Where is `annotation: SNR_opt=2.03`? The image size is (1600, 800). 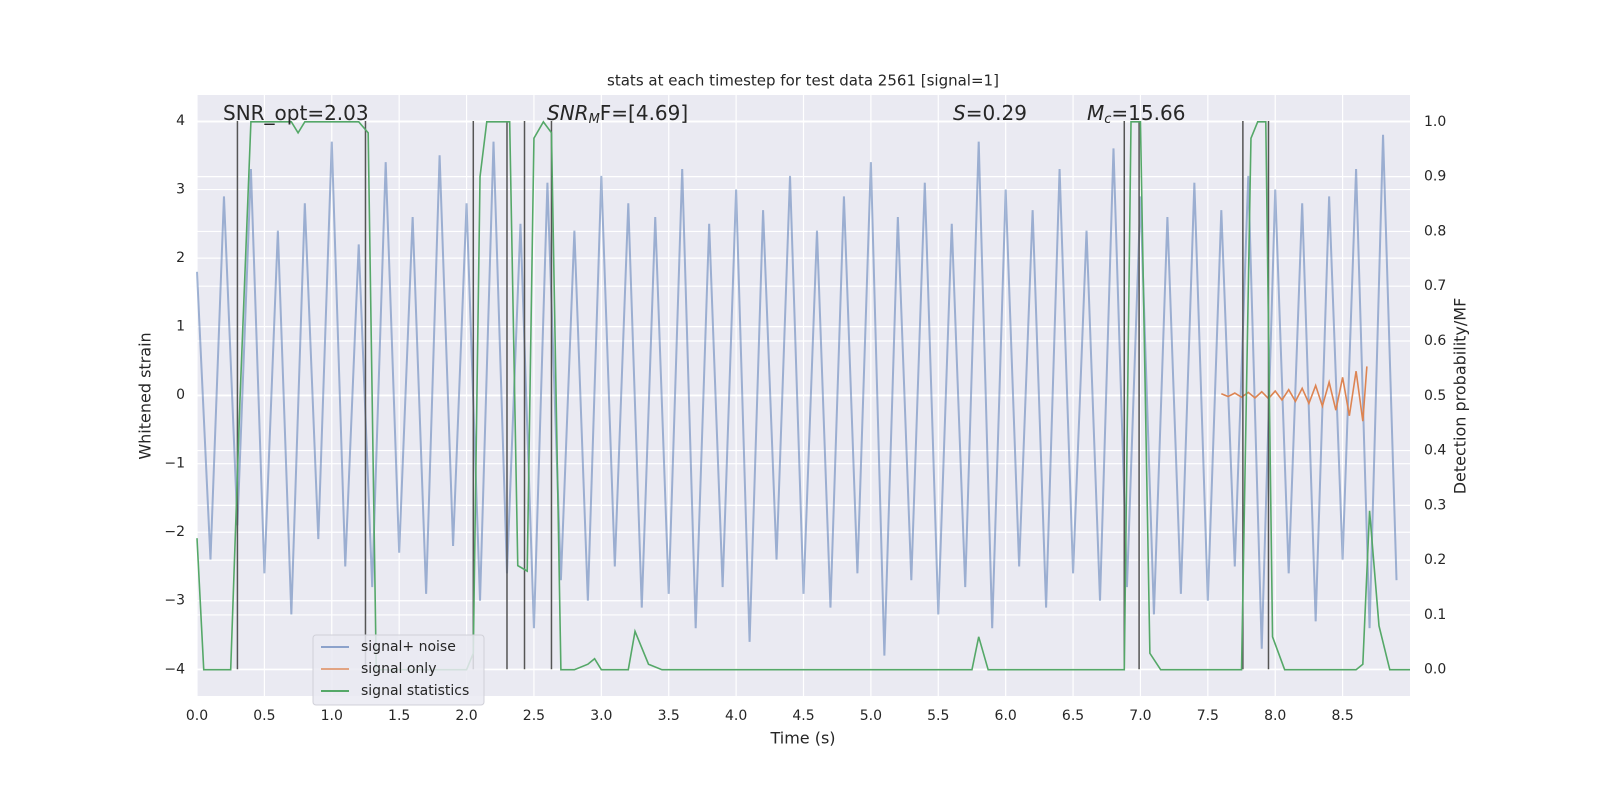 annotation: SNR_opt=2.03 is located at coordinates (296, 113).